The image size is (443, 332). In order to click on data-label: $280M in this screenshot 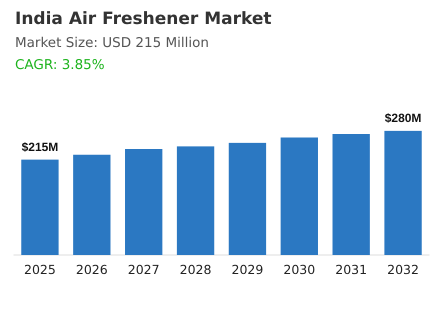, I will do `click(403, 118)`.